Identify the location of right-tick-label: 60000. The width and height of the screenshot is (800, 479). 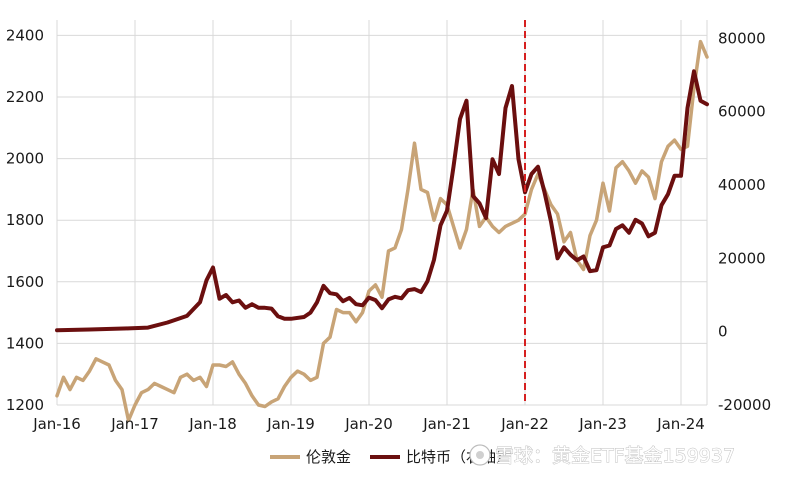
(742, 112).